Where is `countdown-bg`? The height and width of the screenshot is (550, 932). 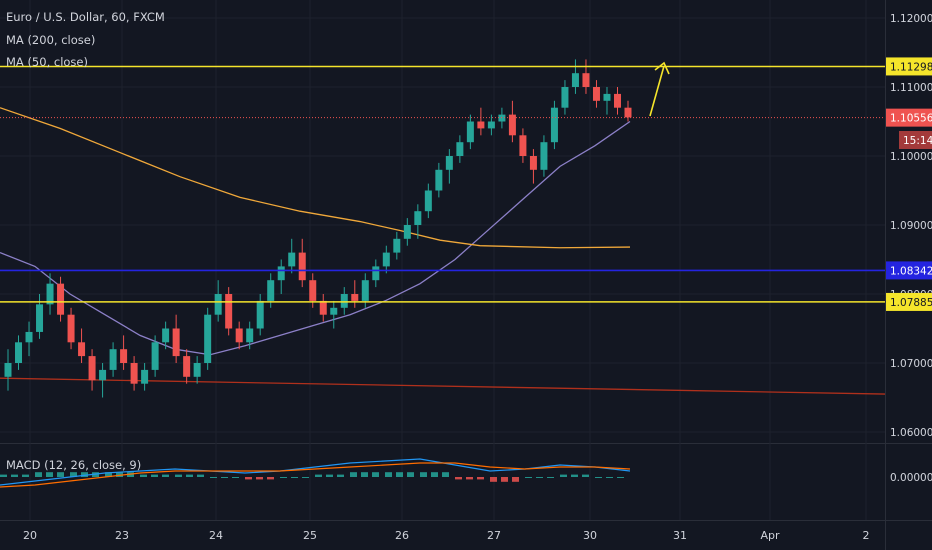
countdown-bg is located at coordinates (915, 140).